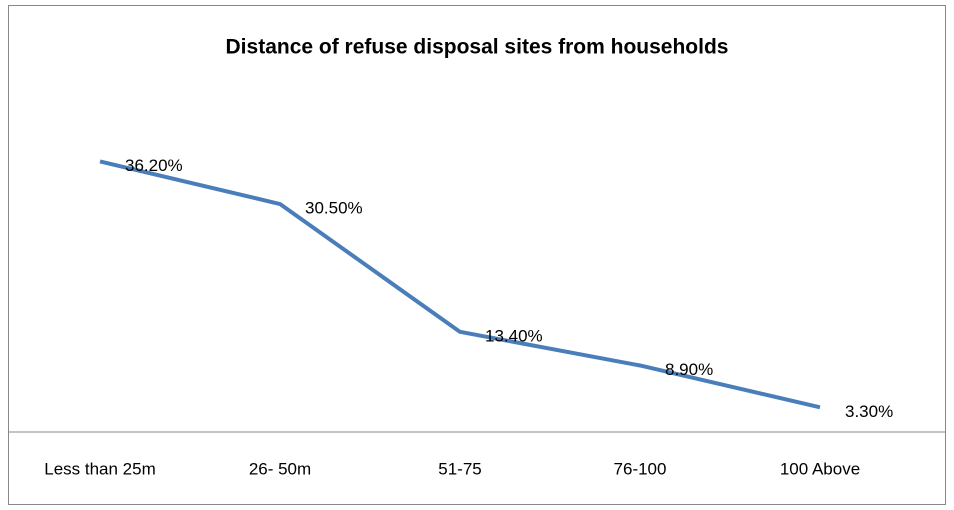 This screenshot has width=954, height=510. I want to click on data-label: 30.50%, so click(334, 207).